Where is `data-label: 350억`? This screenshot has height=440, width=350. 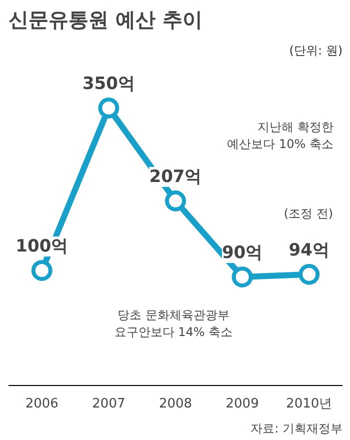 data-label: 350억 is located at coordinates (108, 84).